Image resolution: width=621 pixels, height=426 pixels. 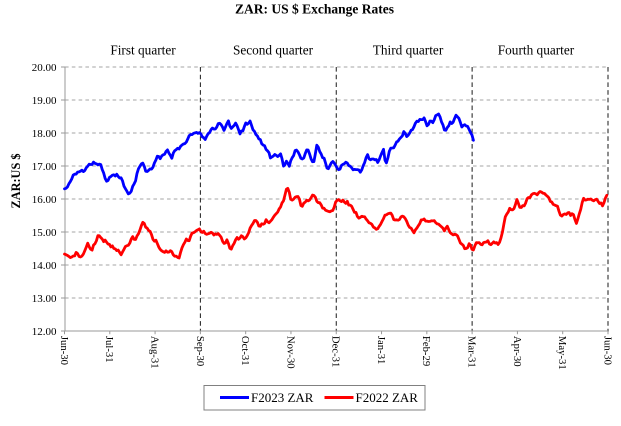 What do you see at coordinates (143, 49) in the screenshot?
I see `svg-text: First quarter` at bounding box center [143, 49].